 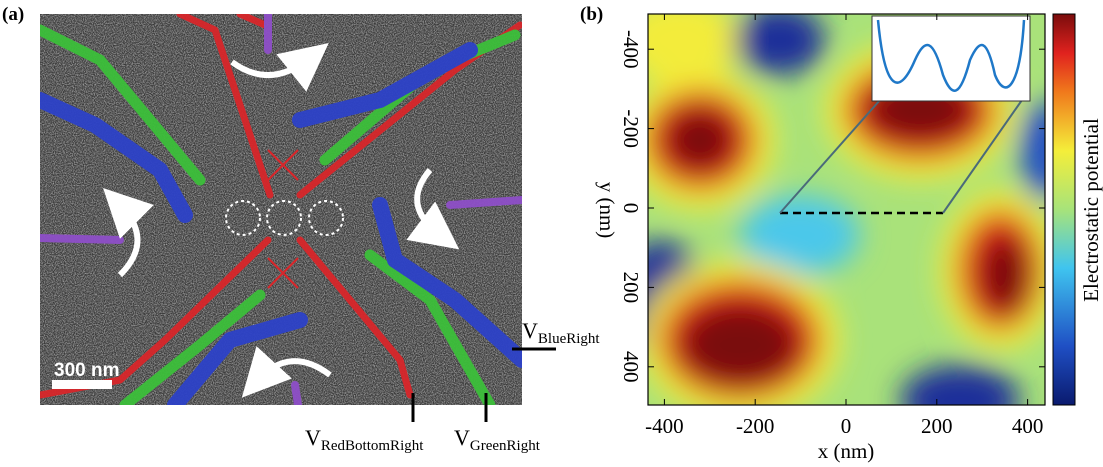 I want to click on voltage-sub: RedBottomRight, so click(x=372, y=446).